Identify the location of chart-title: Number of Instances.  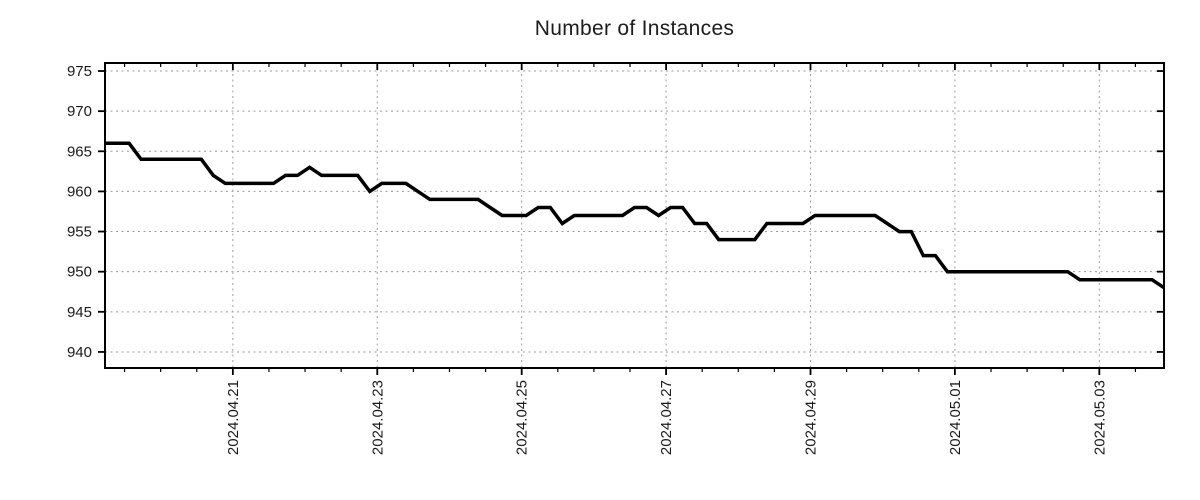
(634, 28).